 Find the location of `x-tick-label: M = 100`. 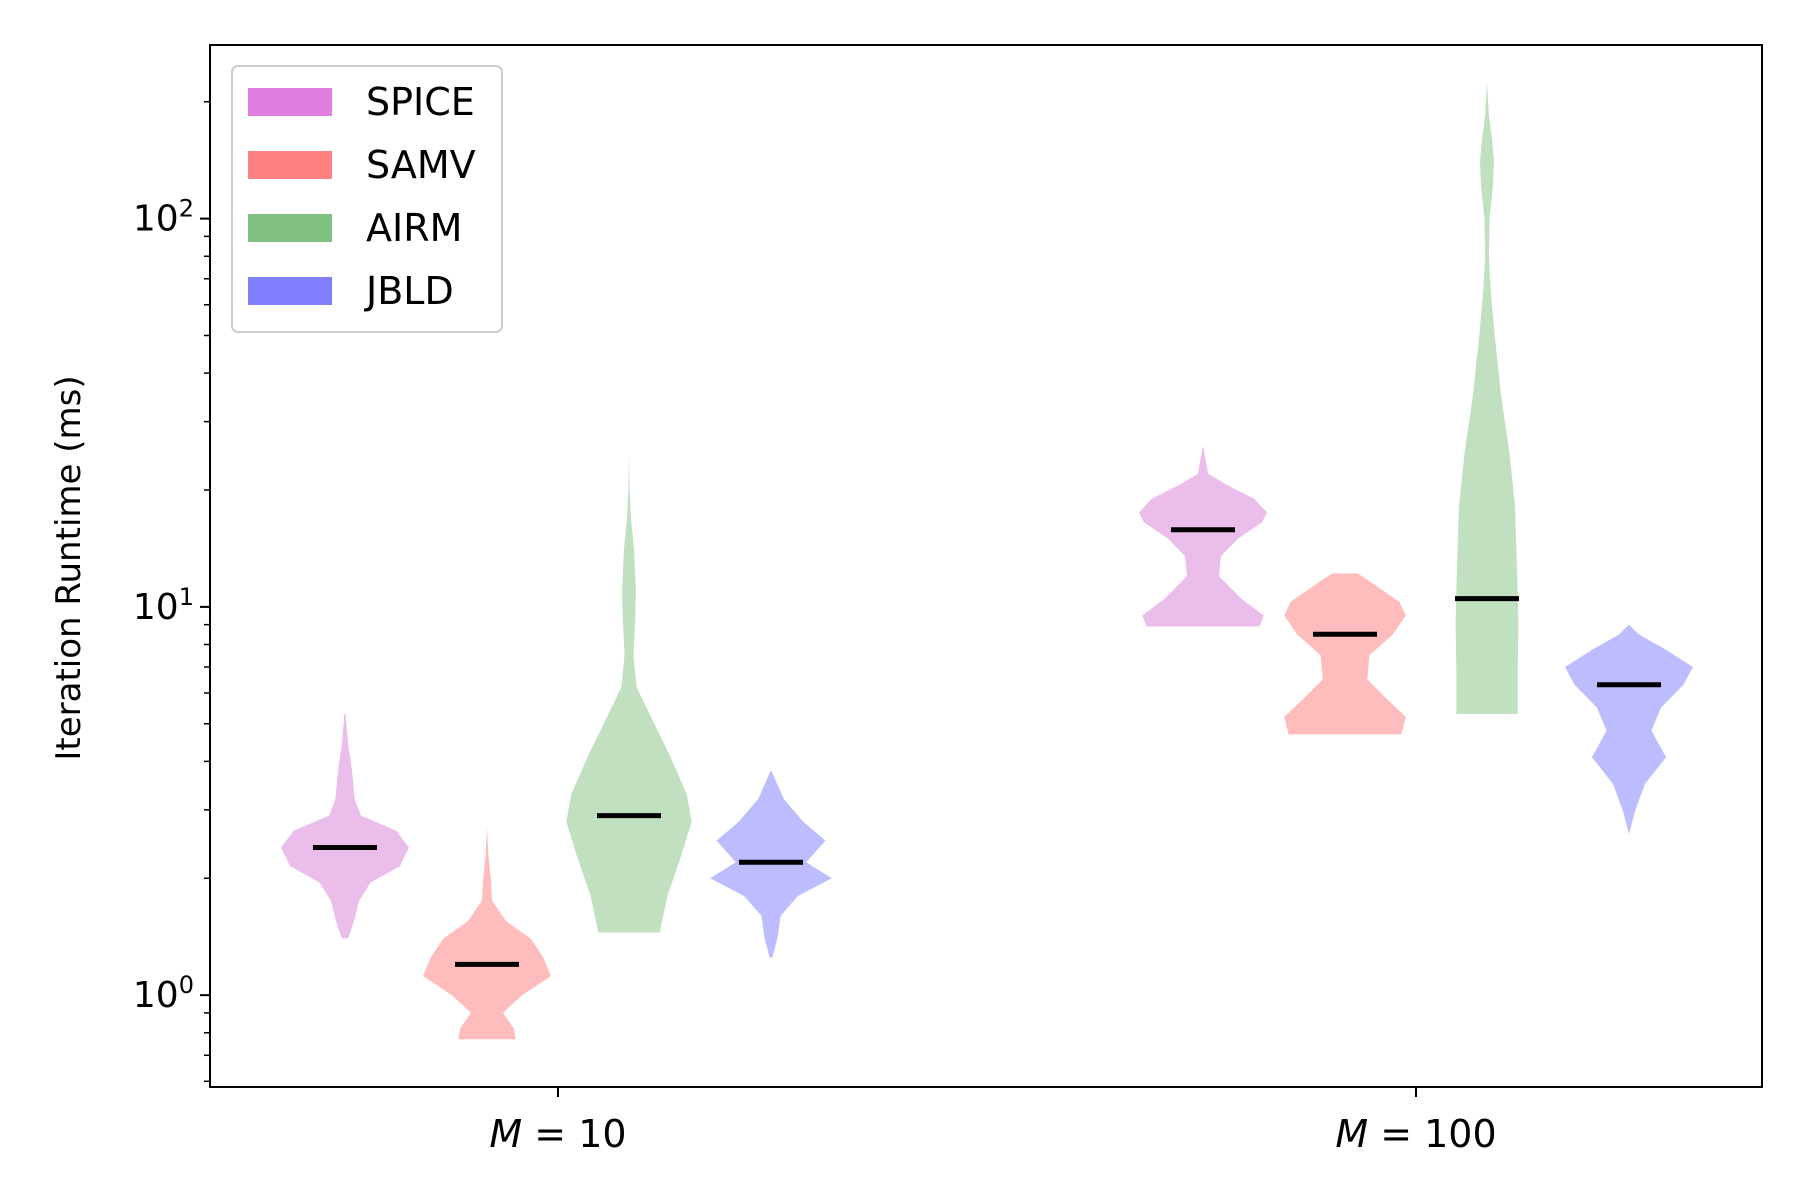

x-tick-label: M = 100 is located at coordinates (1415, 1134).